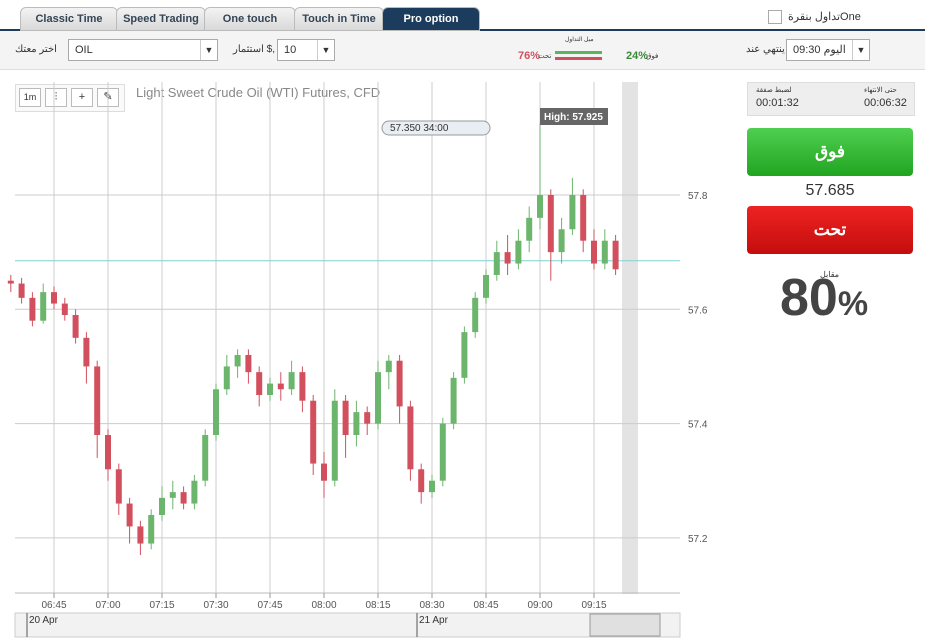 The height and width of the screenshot is (641, 925). Describe the element at coordinates (161, 19) in the screenshot. I see `tab: Speed Trading` at that location.